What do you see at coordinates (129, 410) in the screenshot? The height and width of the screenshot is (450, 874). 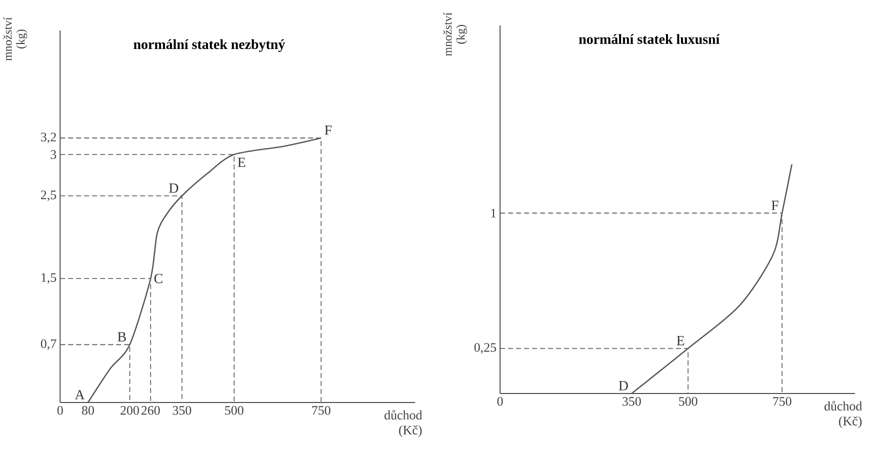 I see `x-tick-label: 200` at bounding box center [129, 410].